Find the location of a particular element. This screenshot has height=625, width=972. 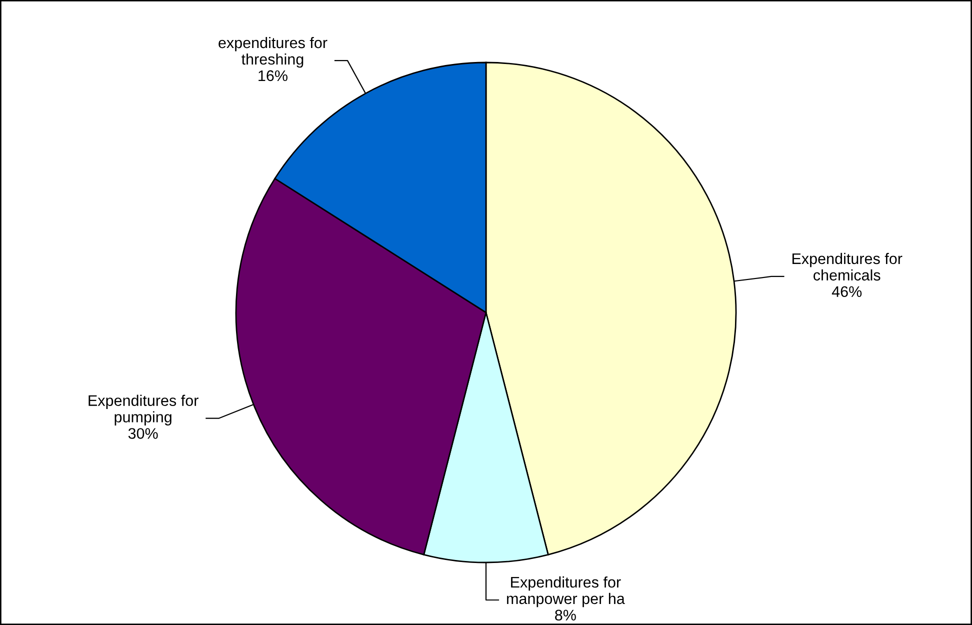

slice-label: expenditures for threshing is located at coordinates (273, 52).